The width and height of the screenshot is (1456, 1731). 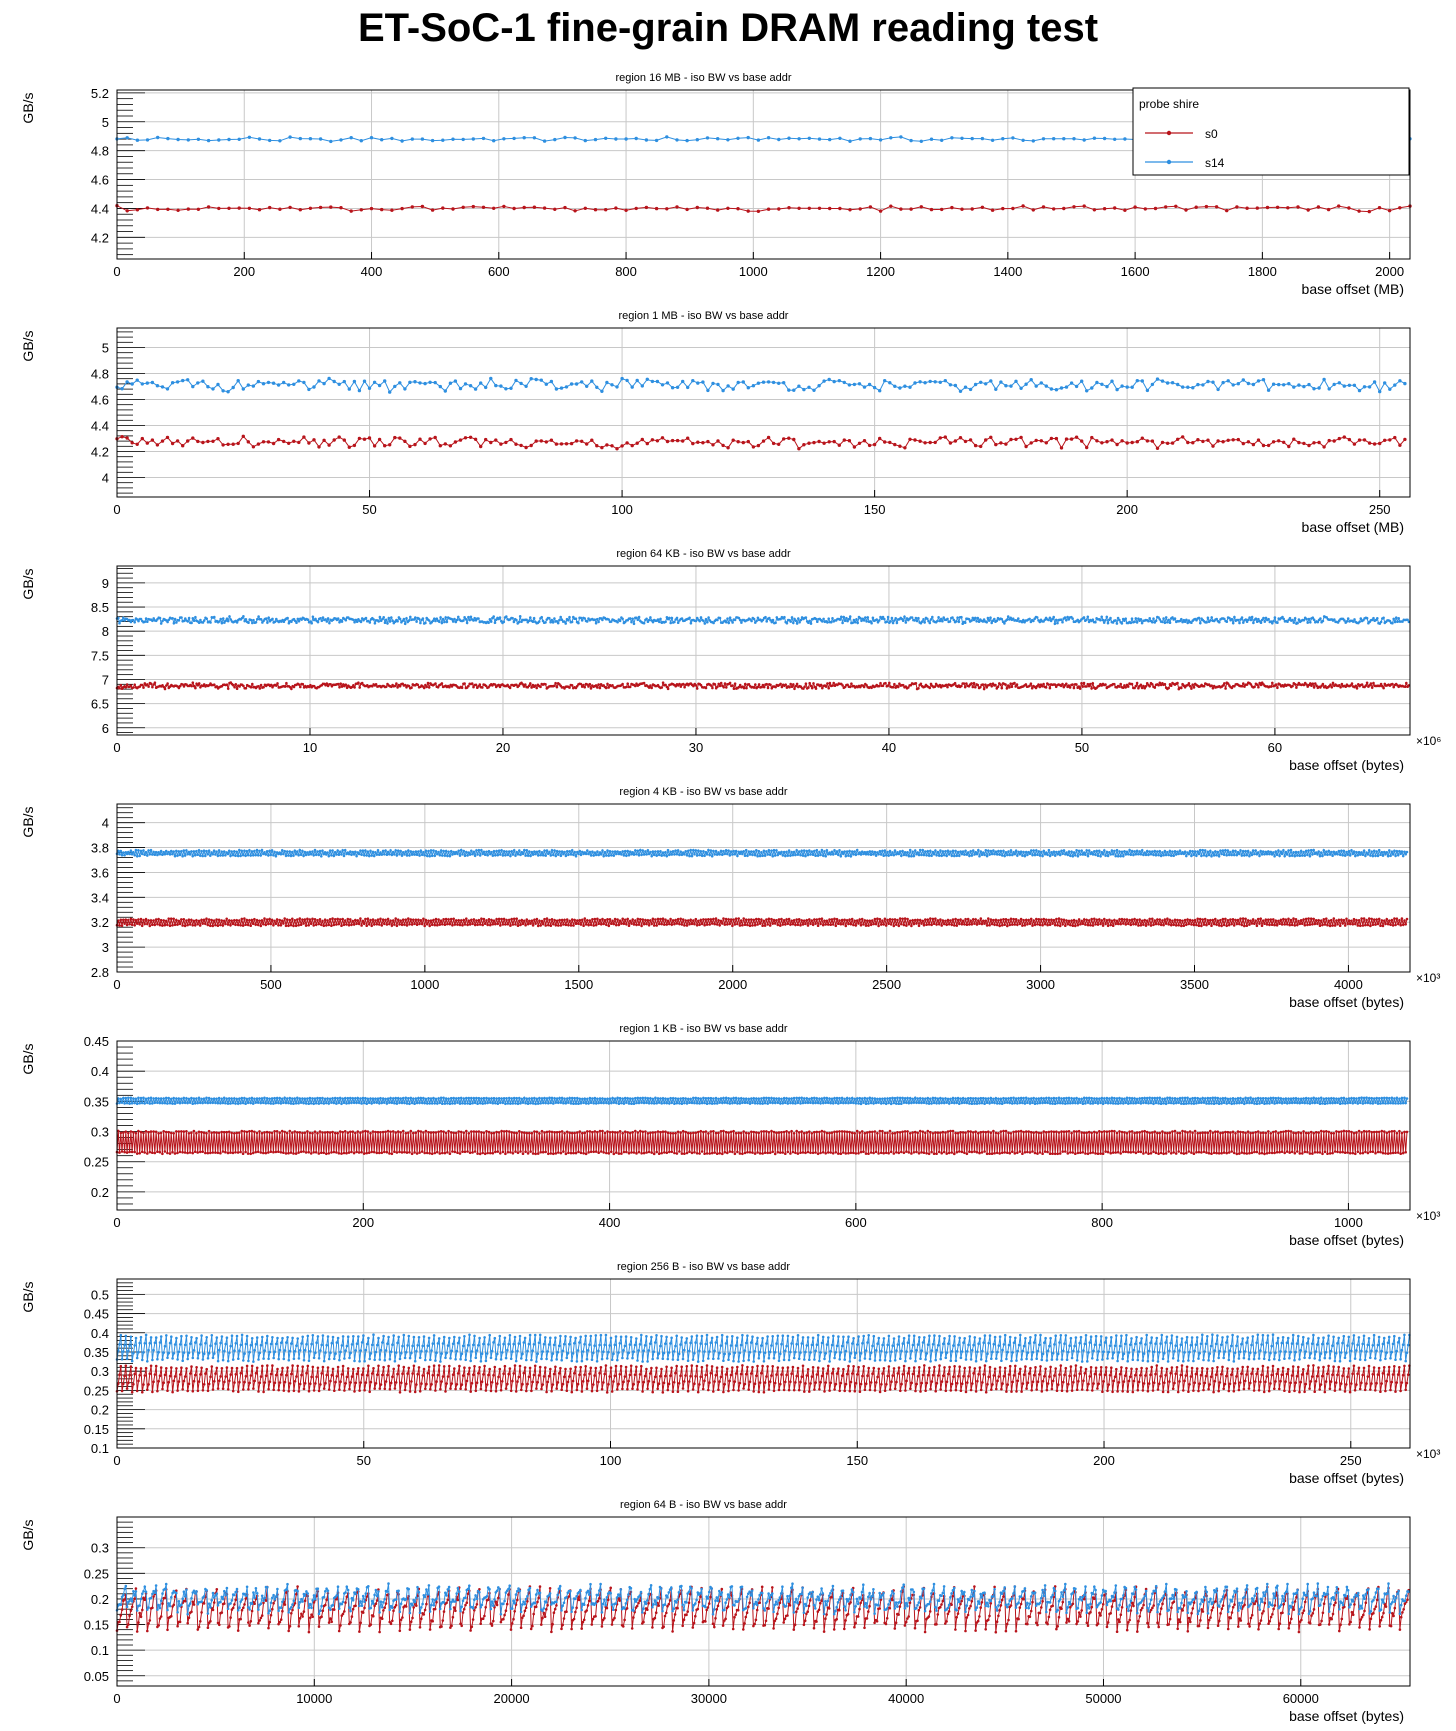 What do you see at coordinates (100, 1294) in the screenshot?
I see `y-tick-label: 0.5` at bounding box center [100, 1294].